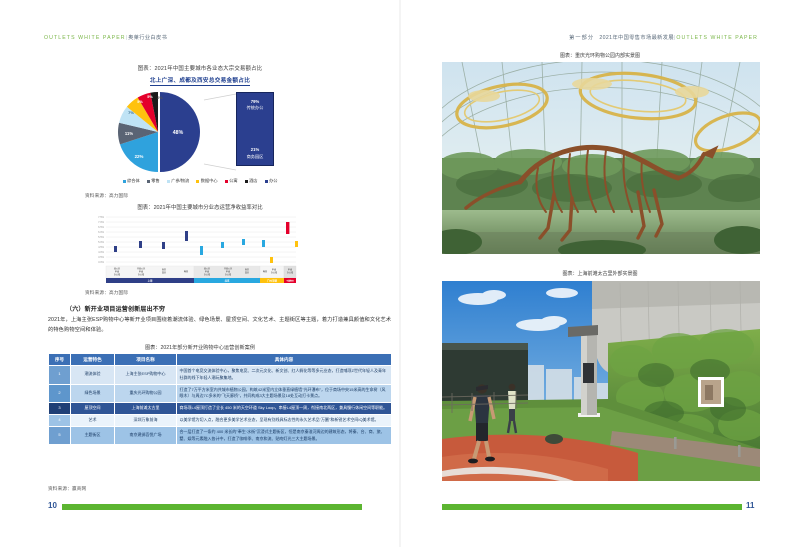  I want to click on pie-source-note: 资料来源：高力国际, so click(107, 195).